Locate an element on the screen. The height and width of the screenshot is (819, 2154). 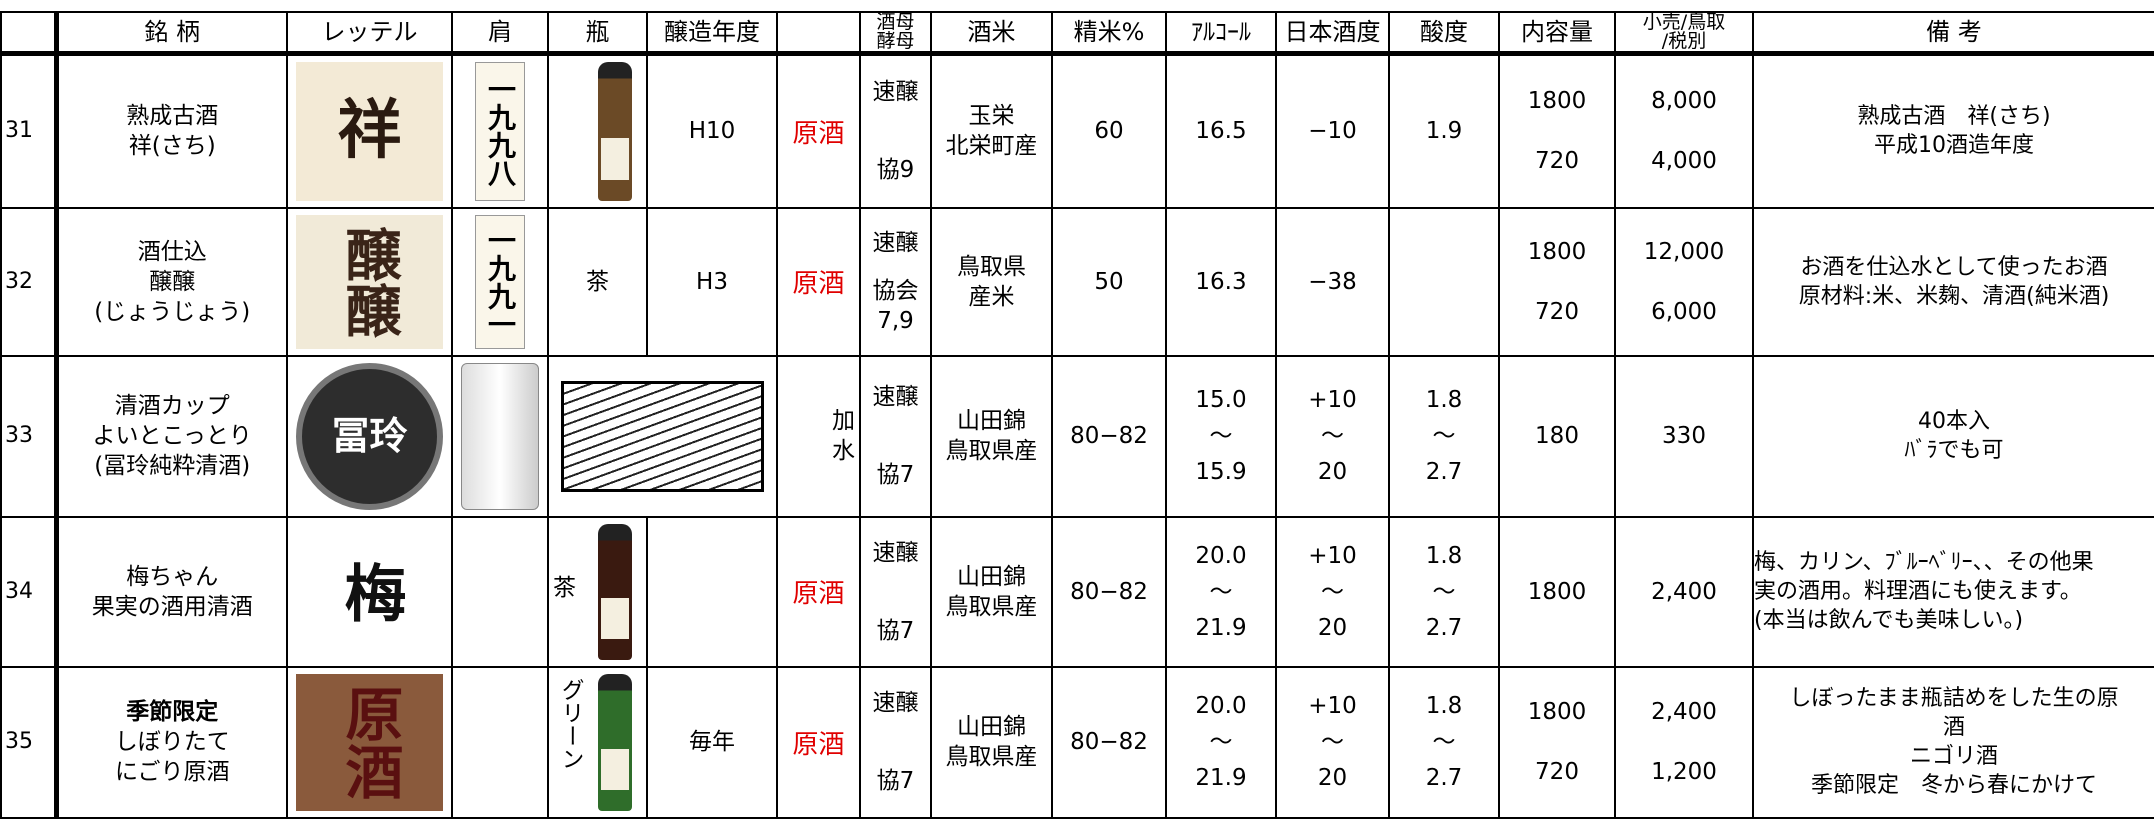
header-cell: 酒米 is located at coordinates (991, 33).